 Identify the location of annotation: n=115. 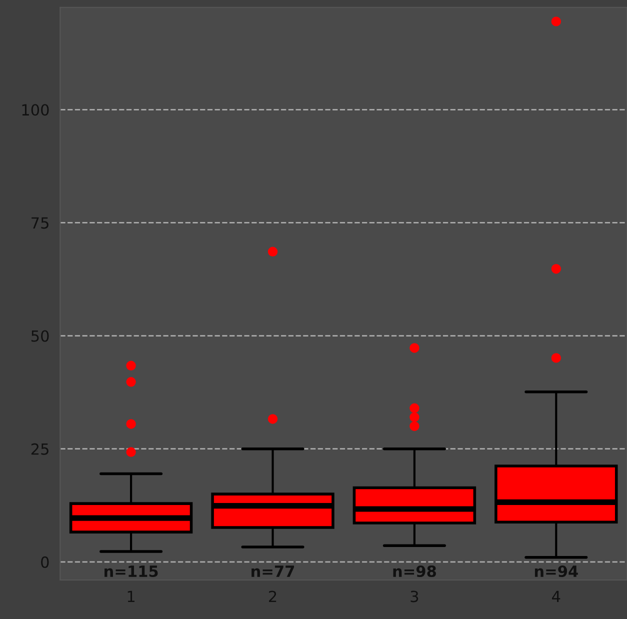
(131, 572).